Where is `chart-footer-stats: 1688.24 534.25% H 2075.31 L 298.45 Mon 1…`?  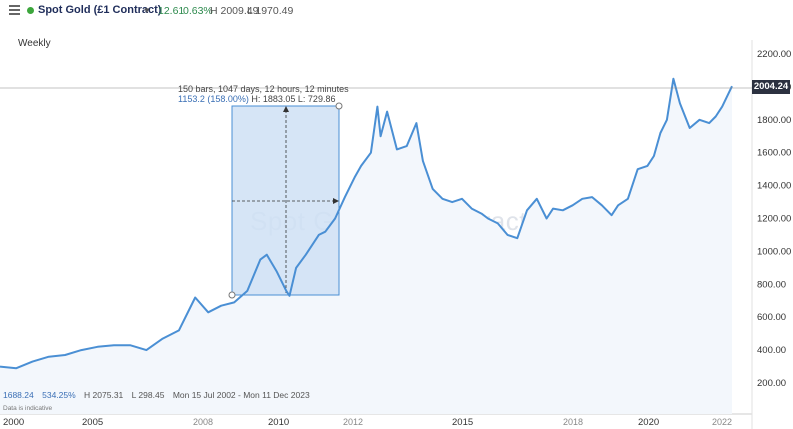
chart-footer-stats: 1688.24 534.25% H 2075.31 L 298.45 Mon 1… is located at coordinates (159, 395).